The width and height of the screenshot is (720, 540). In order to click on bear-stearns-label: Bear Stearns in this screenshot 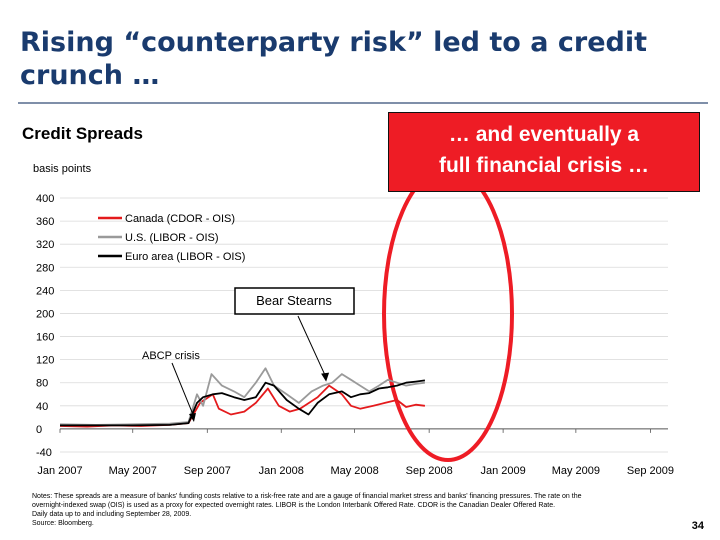, I will do `click(294, 300)`.